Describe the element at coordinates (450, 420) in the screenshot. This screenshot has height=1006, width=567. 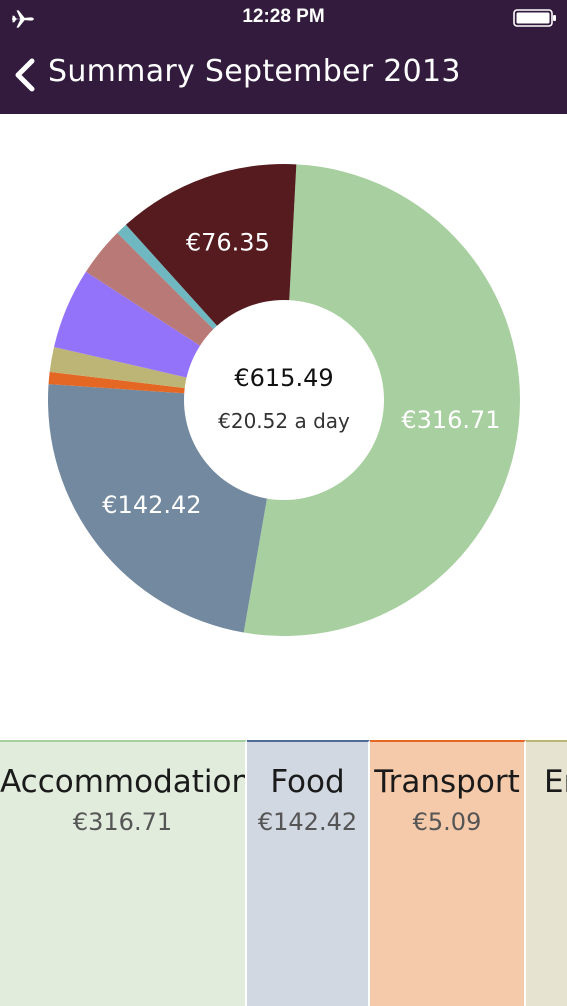
I see `slice-value-label: €316.71` at that location.